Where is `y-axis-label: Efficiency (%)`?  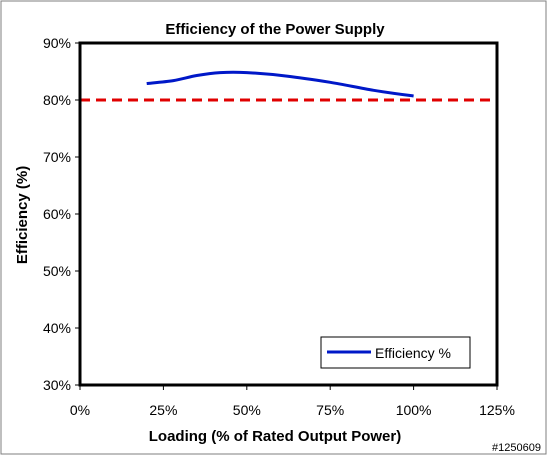
y-axis-label: Efficiency (%) is located at coordinates (22, 215).